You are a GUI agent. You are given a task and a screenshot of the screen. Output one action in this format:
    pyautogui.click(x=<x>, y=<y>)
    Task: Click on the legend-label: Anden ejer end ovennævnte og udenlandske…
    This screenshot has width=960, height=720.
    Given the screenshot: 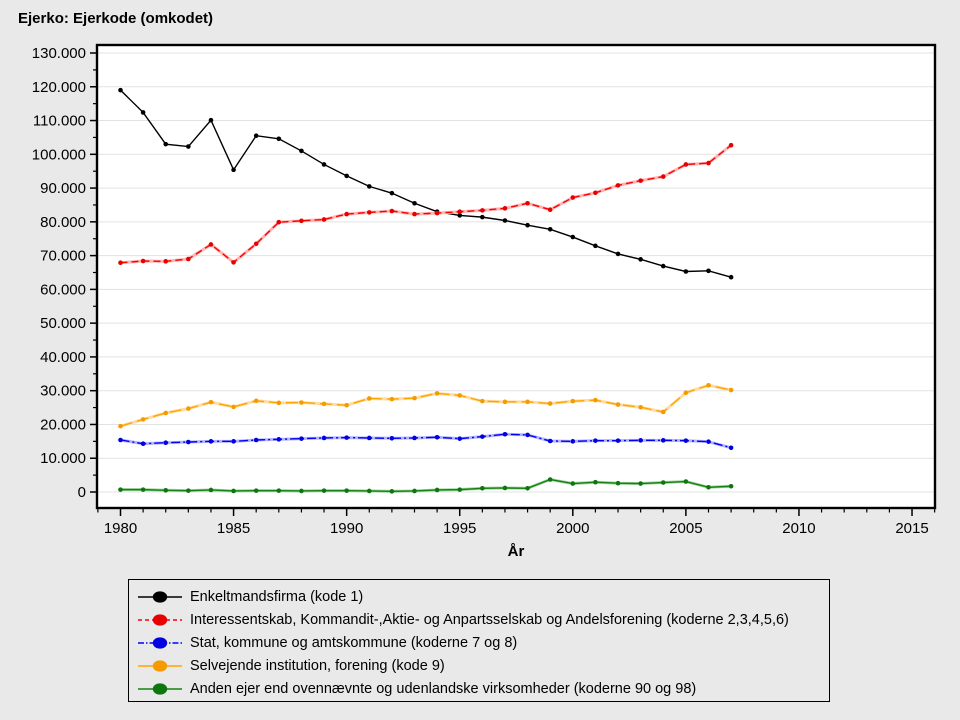 What is the action you would take?
    pyautogui.click(x=443, y=688)
    